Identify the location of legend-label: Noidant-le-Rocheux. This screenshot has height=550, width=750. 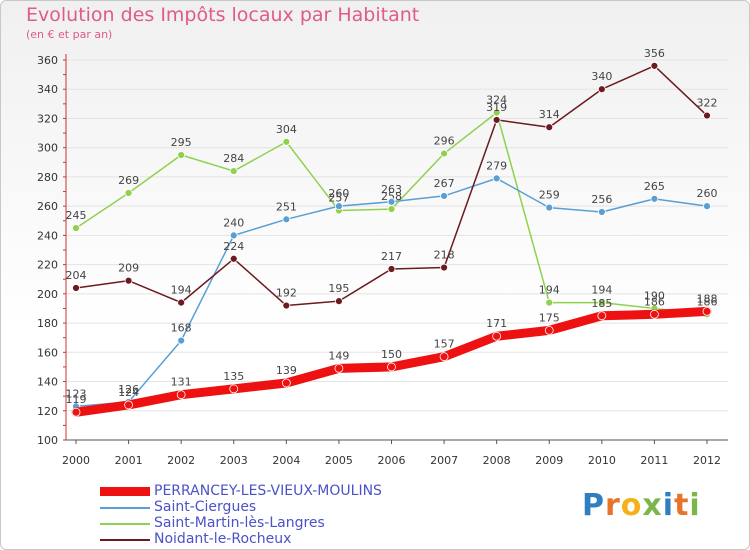
(223, 539).